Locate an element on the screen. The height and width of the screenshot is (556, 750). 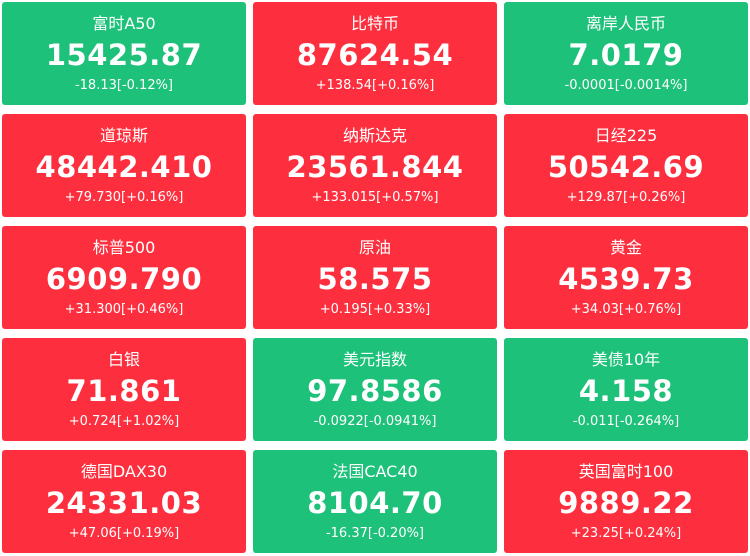
quote-change: -0.011[-0.264%] is located at coordinates (626, 421).